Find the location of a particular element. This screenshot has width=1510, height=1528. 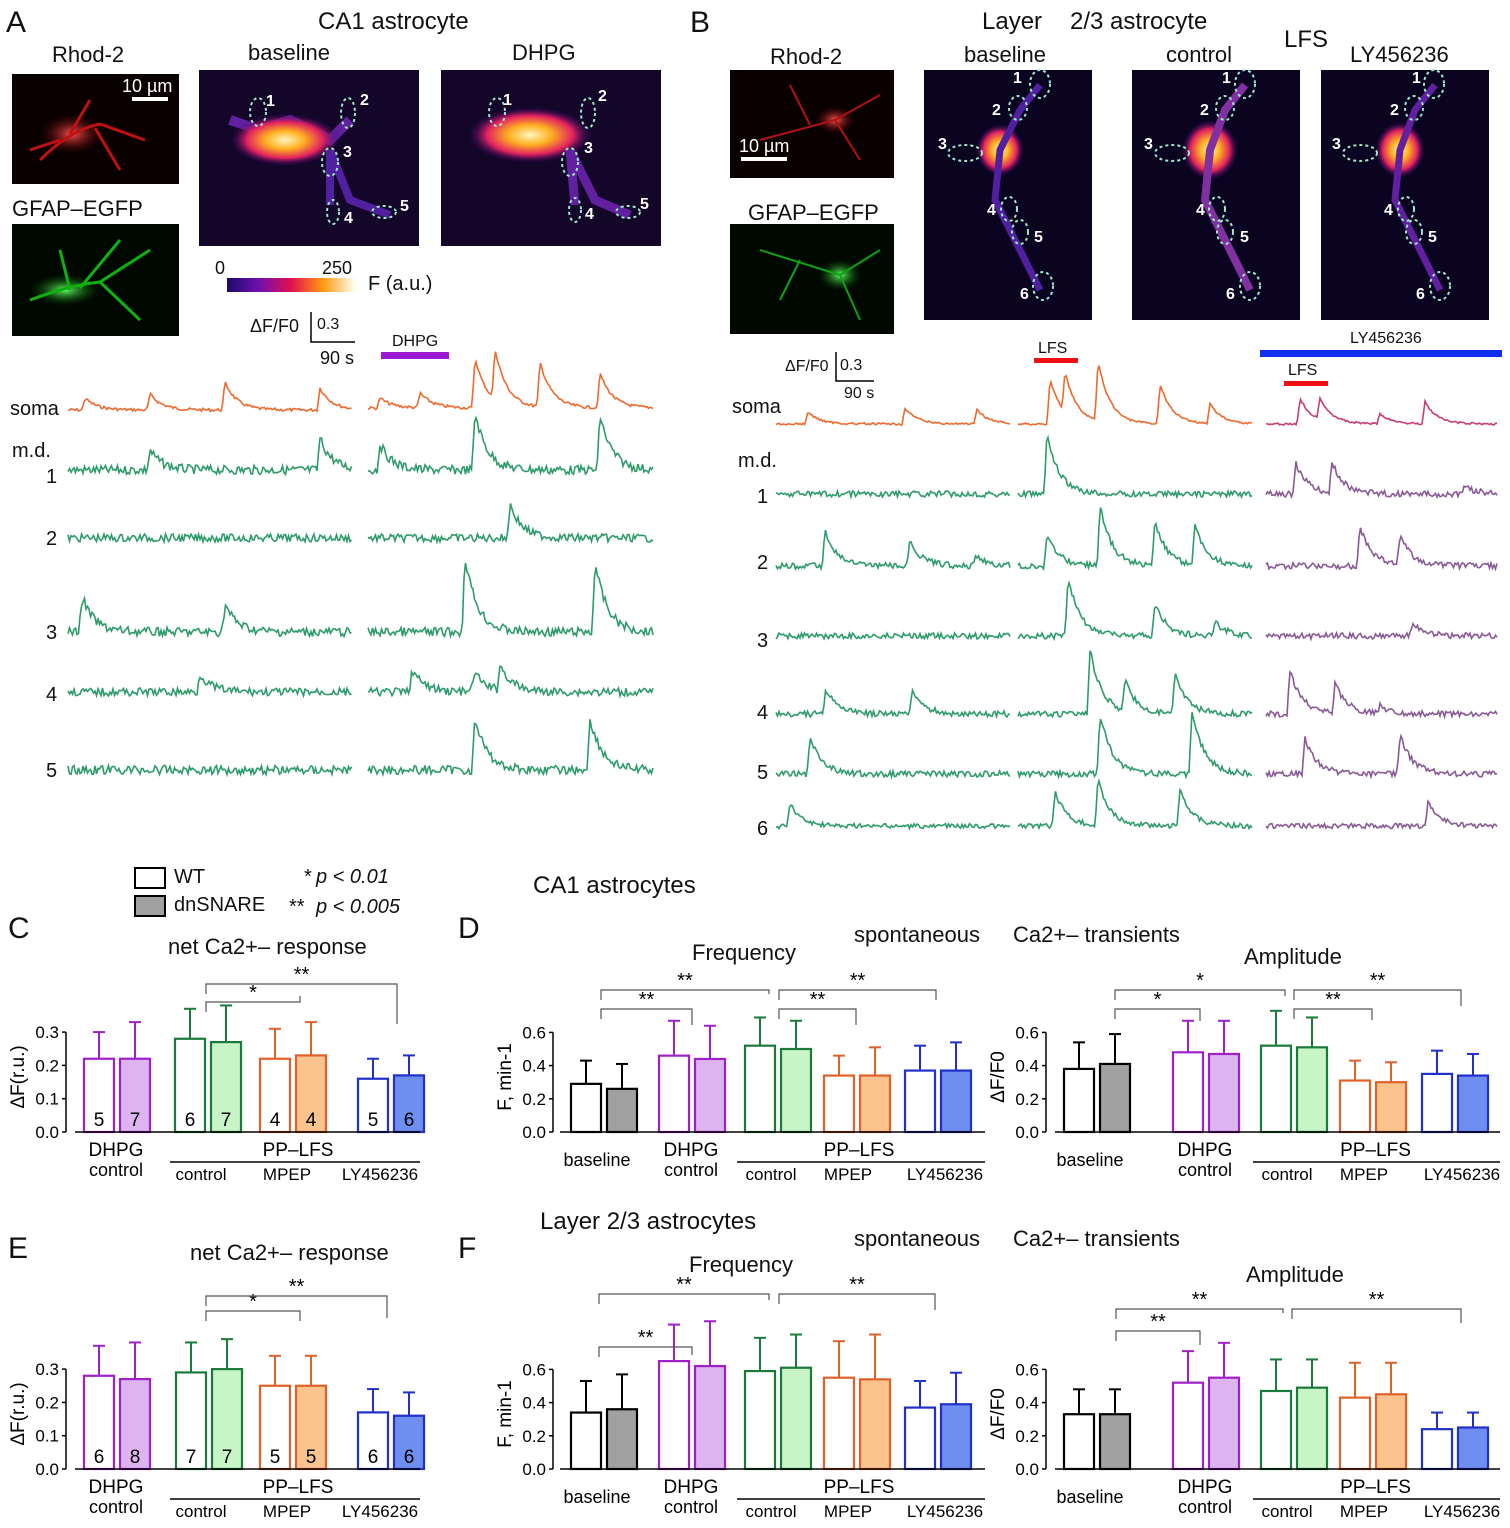

panel-b-ly-bar-label: LY456236 is located at coordinates (1386, 338).